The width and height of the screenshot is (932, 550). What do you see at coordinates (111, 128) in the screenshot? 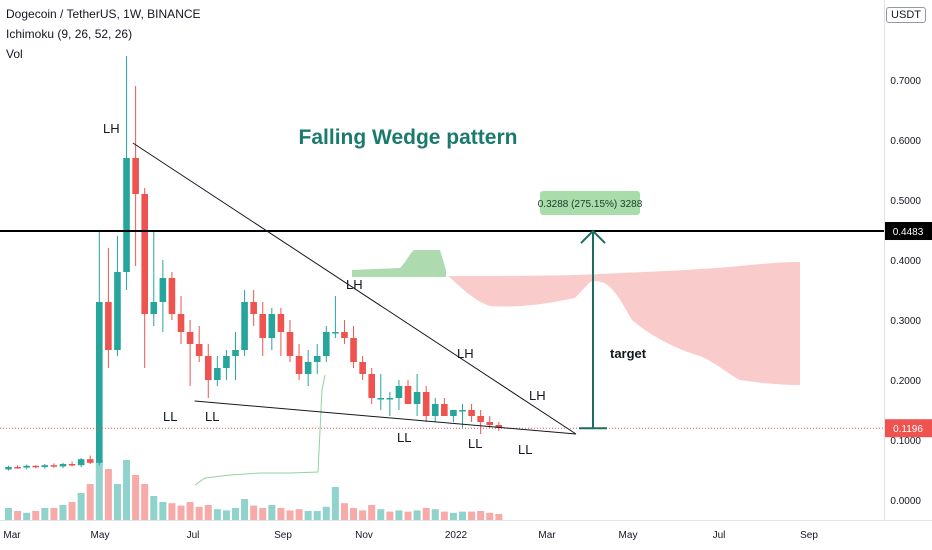
I see `pattern-label-lh: LH` at bounding box center [111, 128].